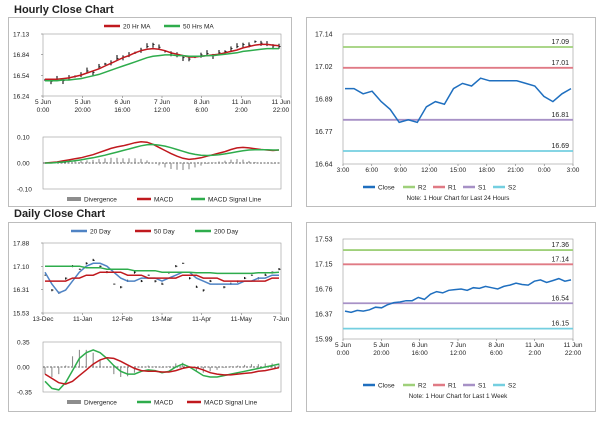 This screenshot has width=600, height=421. I want to click on legend-item-2-label: 50 Day, so click(164, 232).